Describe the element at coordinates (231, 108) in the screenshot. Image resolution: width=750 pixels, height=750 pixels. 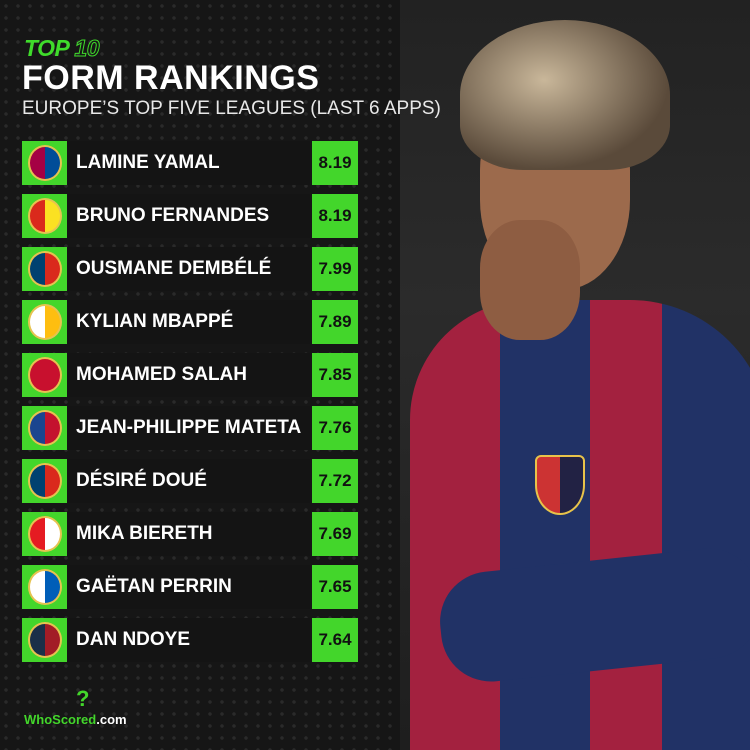
I see `subtitle: EUROPE’S TOP FIVE LEAGUES (LAST 6 APPS)` at that location.